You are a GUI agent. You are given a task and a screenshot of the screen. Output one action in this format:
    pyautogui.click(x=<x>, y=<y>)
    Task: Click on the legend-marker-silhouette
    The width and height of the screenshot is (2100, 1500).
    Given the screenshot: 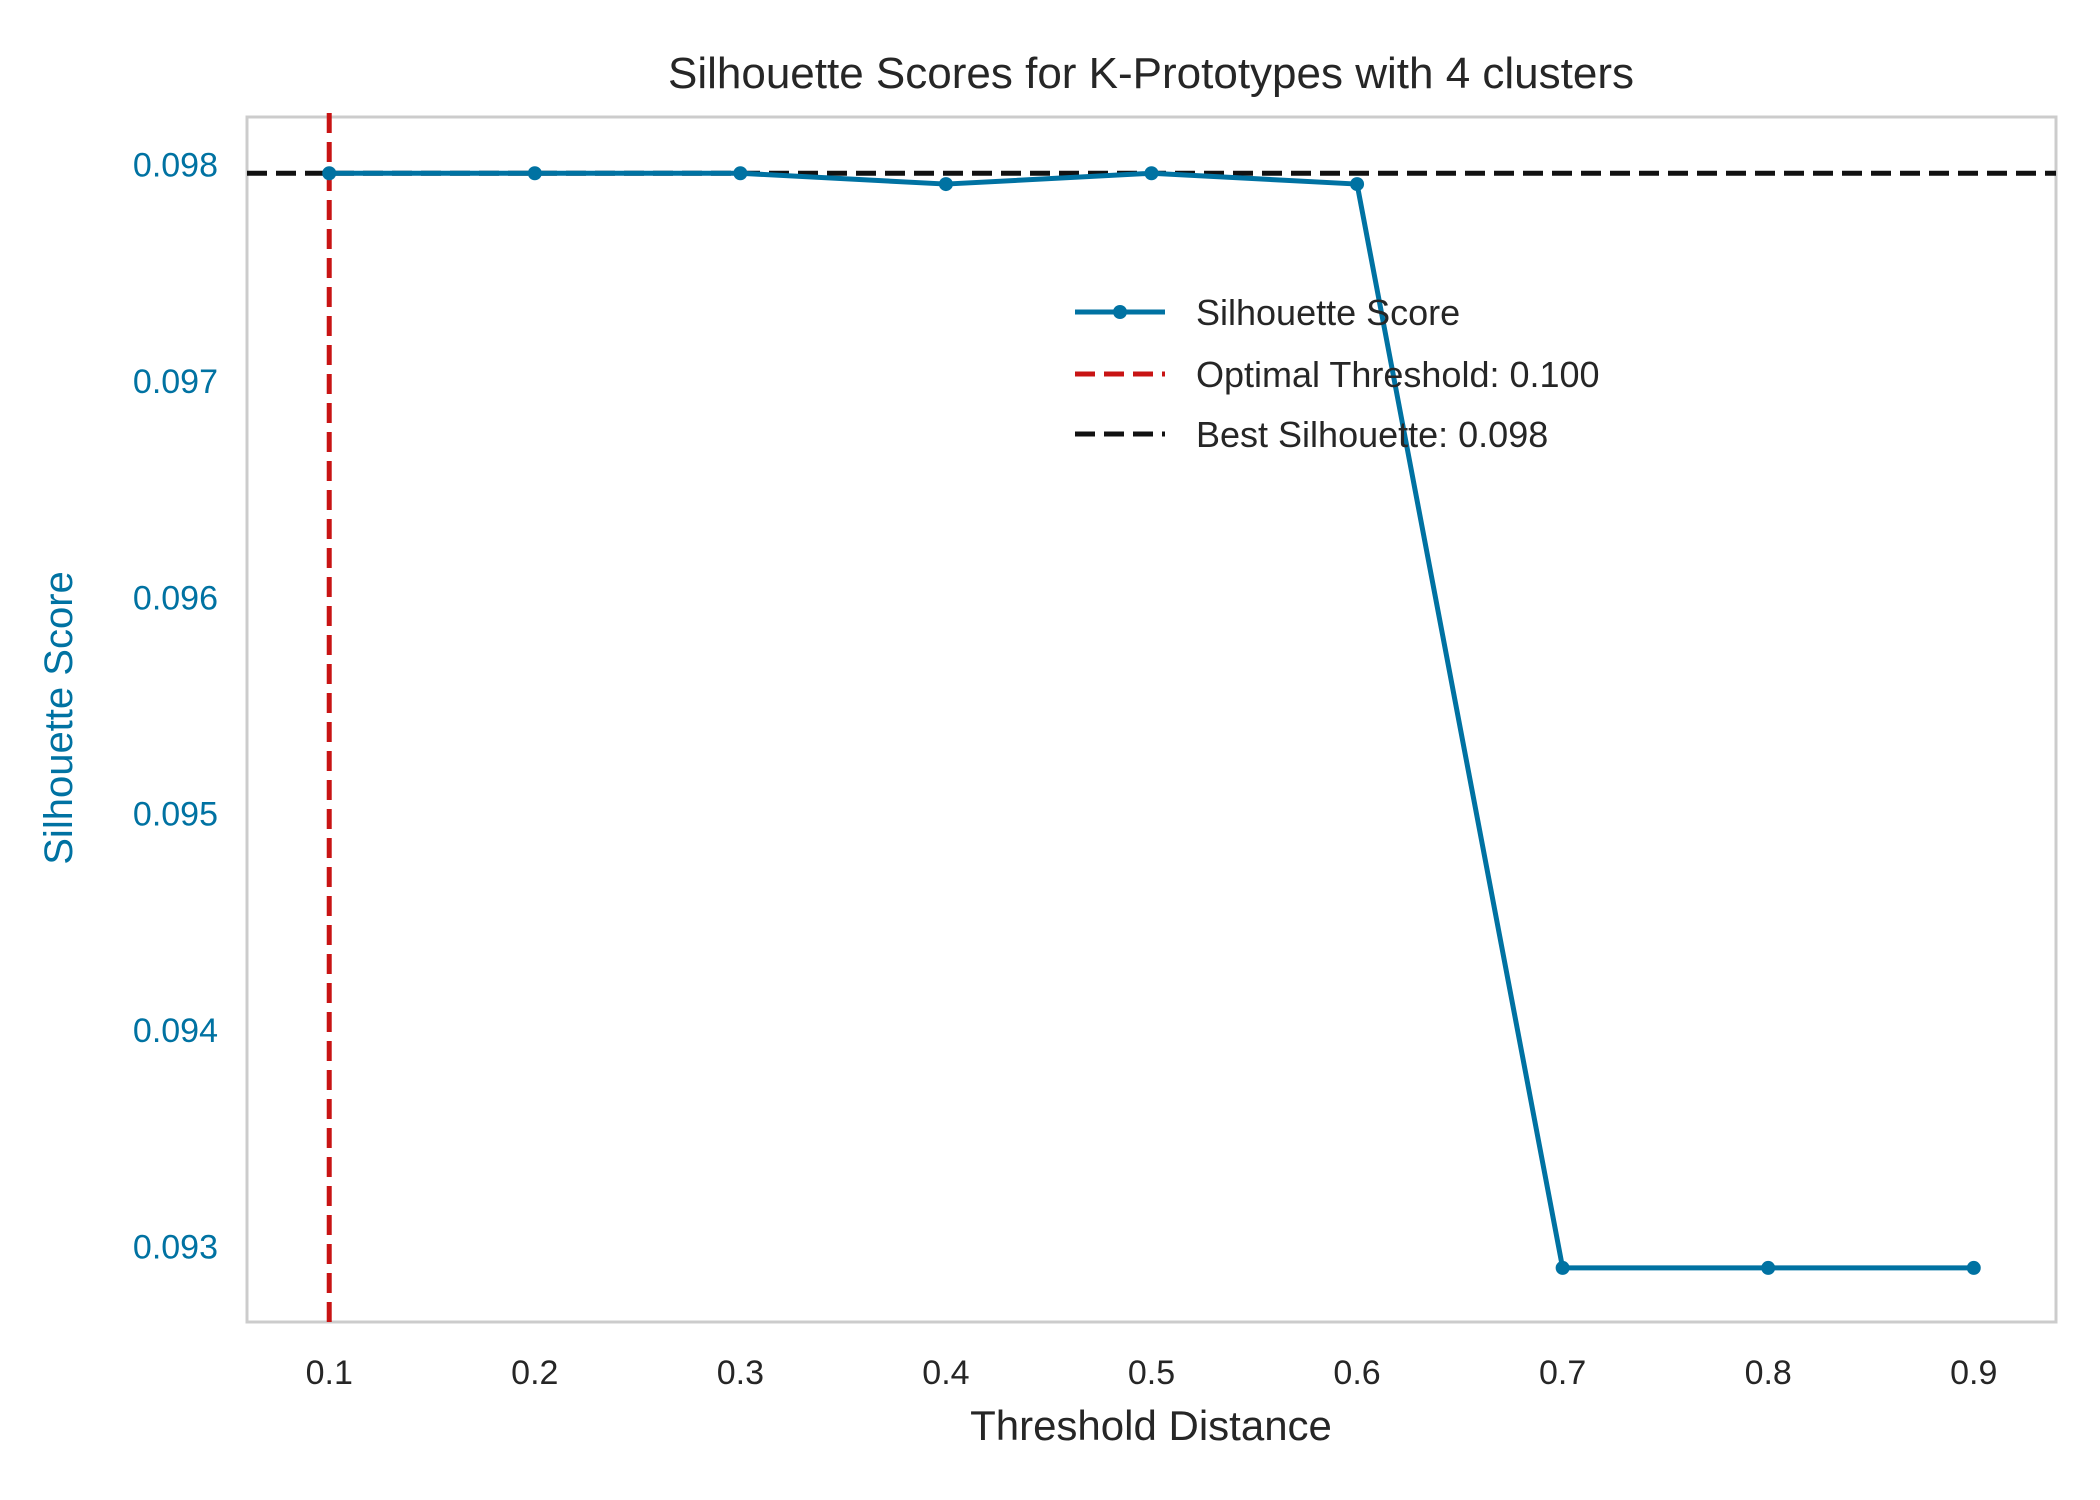 What is the action you would take?
    pyautogui.click(x=1120, y=312)
    